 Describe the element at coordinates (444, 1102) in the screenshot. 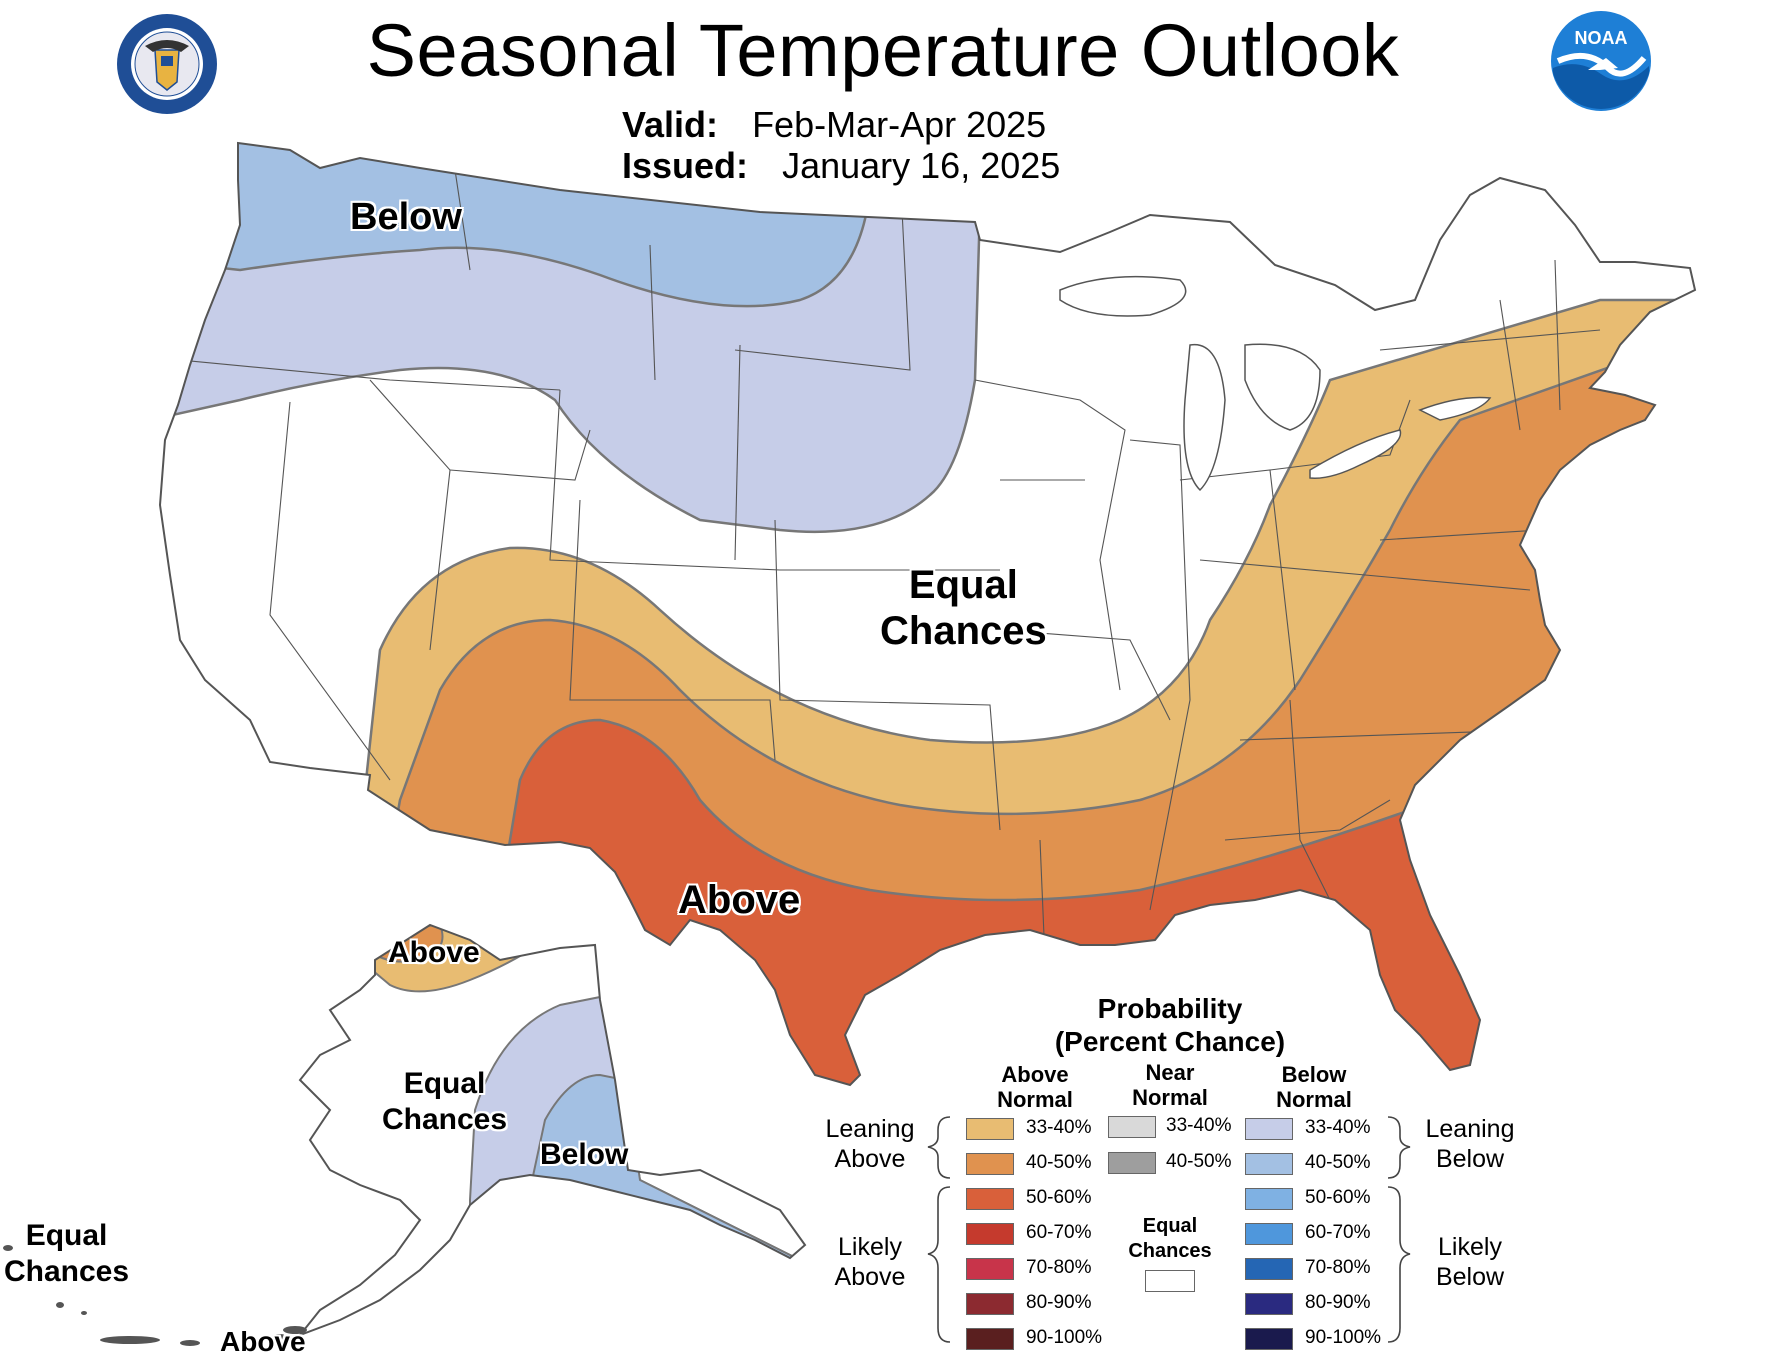

I see `label-ak-equal-chances: Equal Chances` at that location.